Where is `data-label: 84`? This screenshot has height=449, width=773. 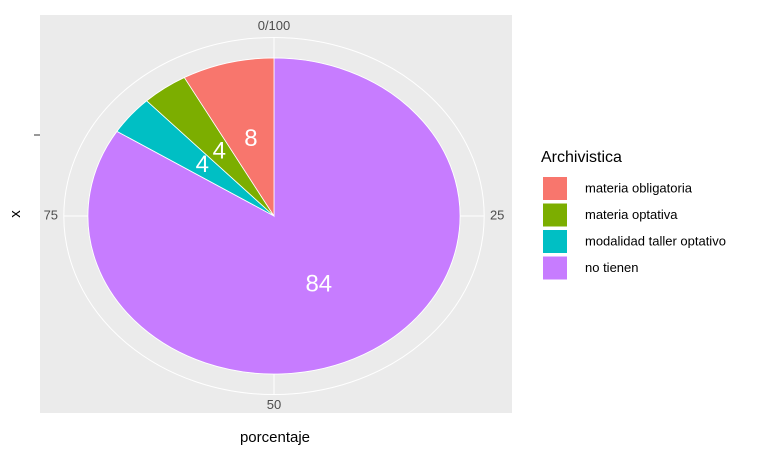 data-label: 84 is located at coordinates (318, 284).